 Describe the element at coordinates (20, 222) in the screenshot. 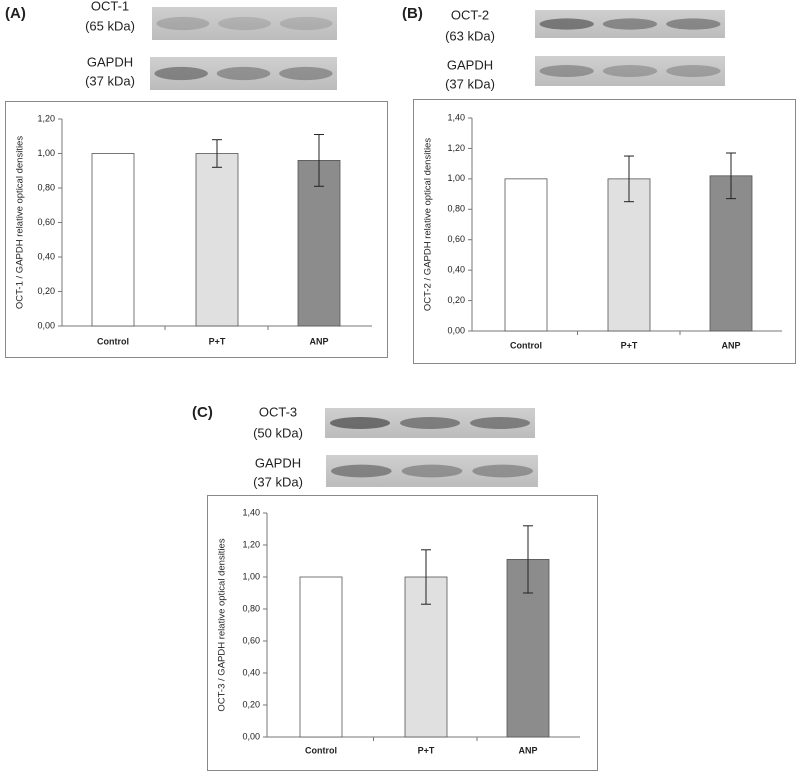

I see `y-axis-title: OCT-1 / GAPDH relative optical densities` at that location.